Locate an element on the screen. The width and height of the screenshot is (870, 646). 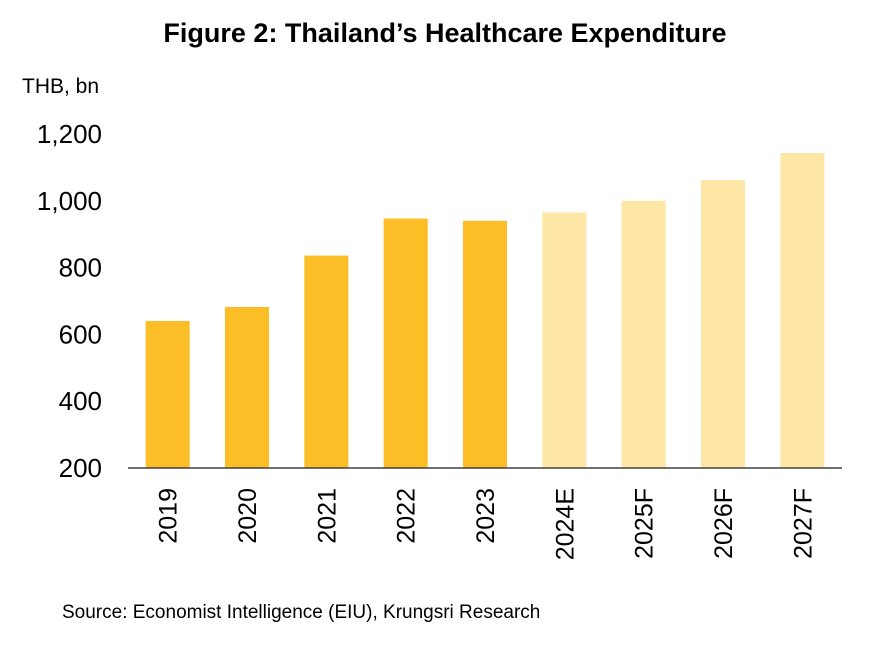
y-tick-label: 1,000 is located at coordinates (69, 201).